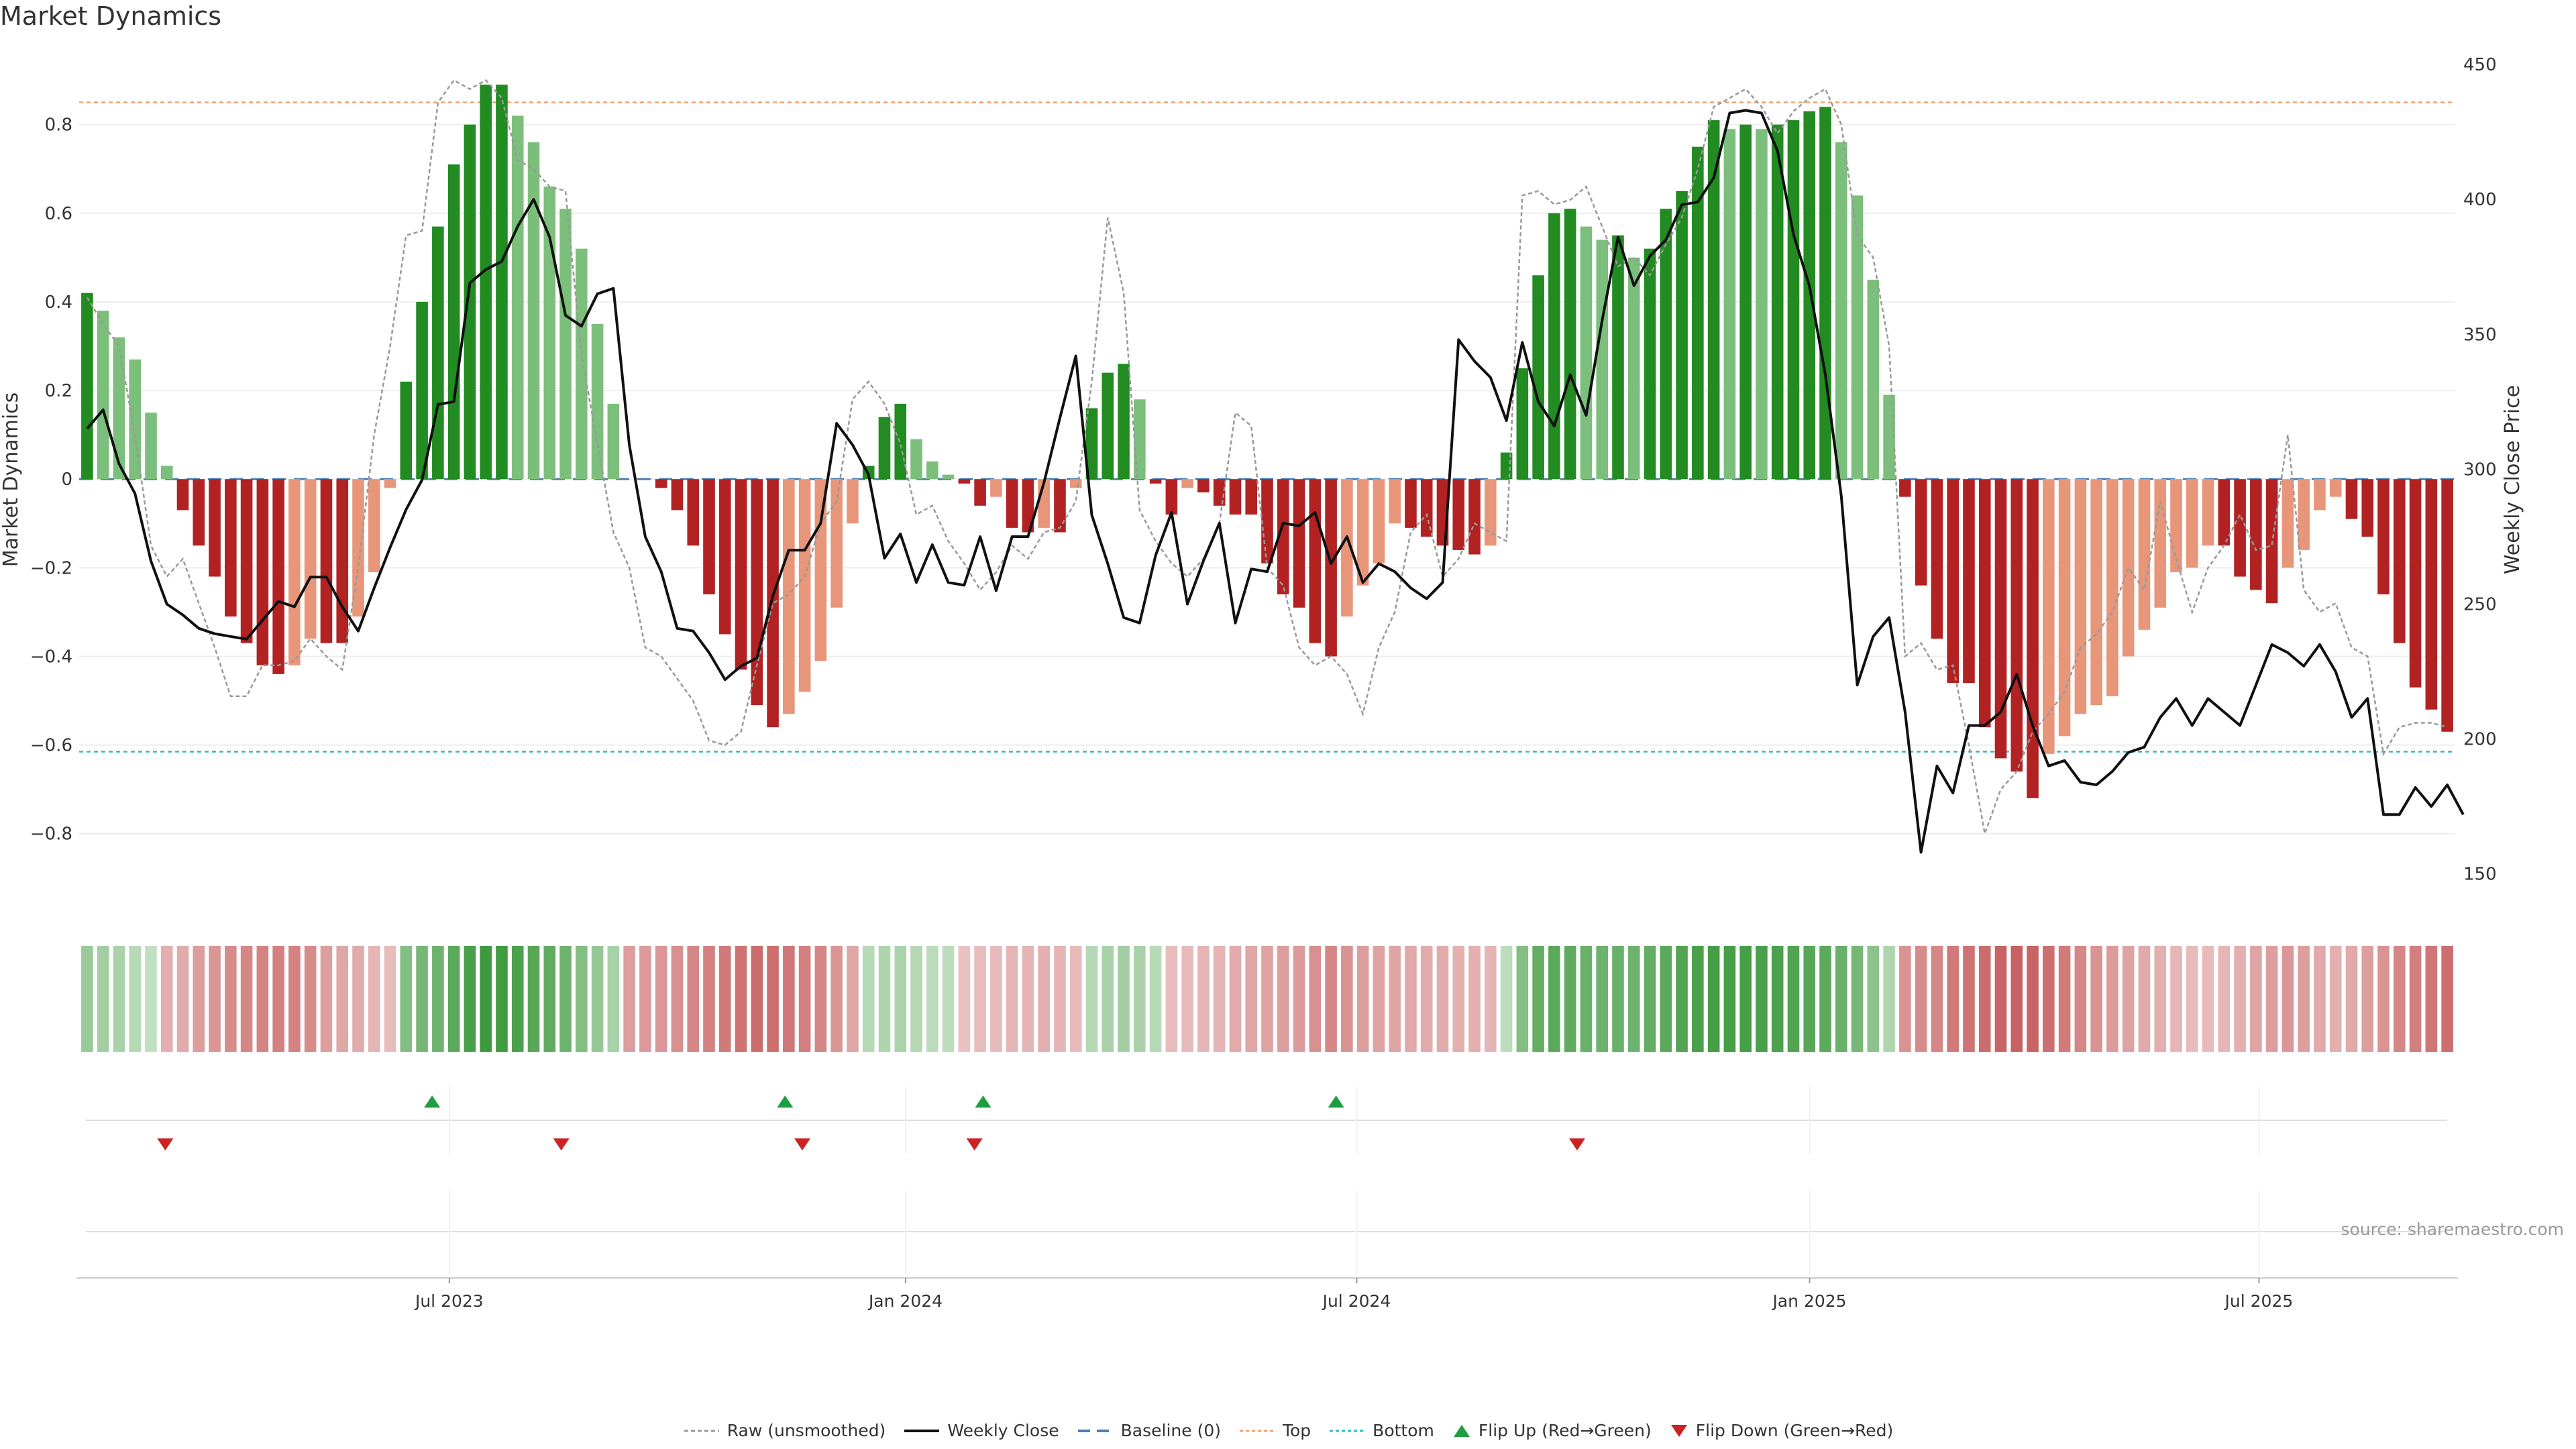 The image size is (2576, 1449). Describe the element at coordinates (1296, 1430) in the screenshot. I see `legend-label-top: Top` at that location.